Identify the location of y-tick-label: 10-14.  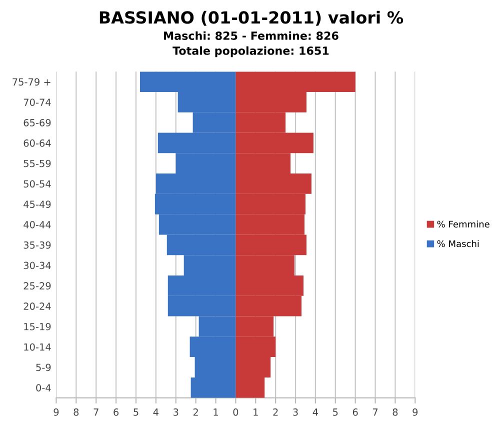
(37, 347).